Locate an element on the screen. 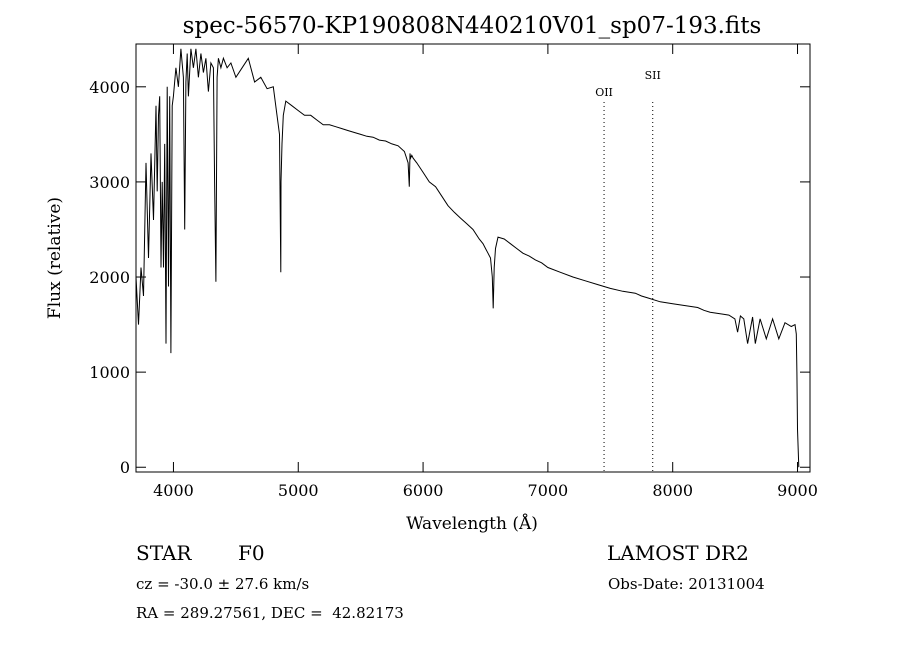  line-marker-label: OII is located at coordinates (604, 92).